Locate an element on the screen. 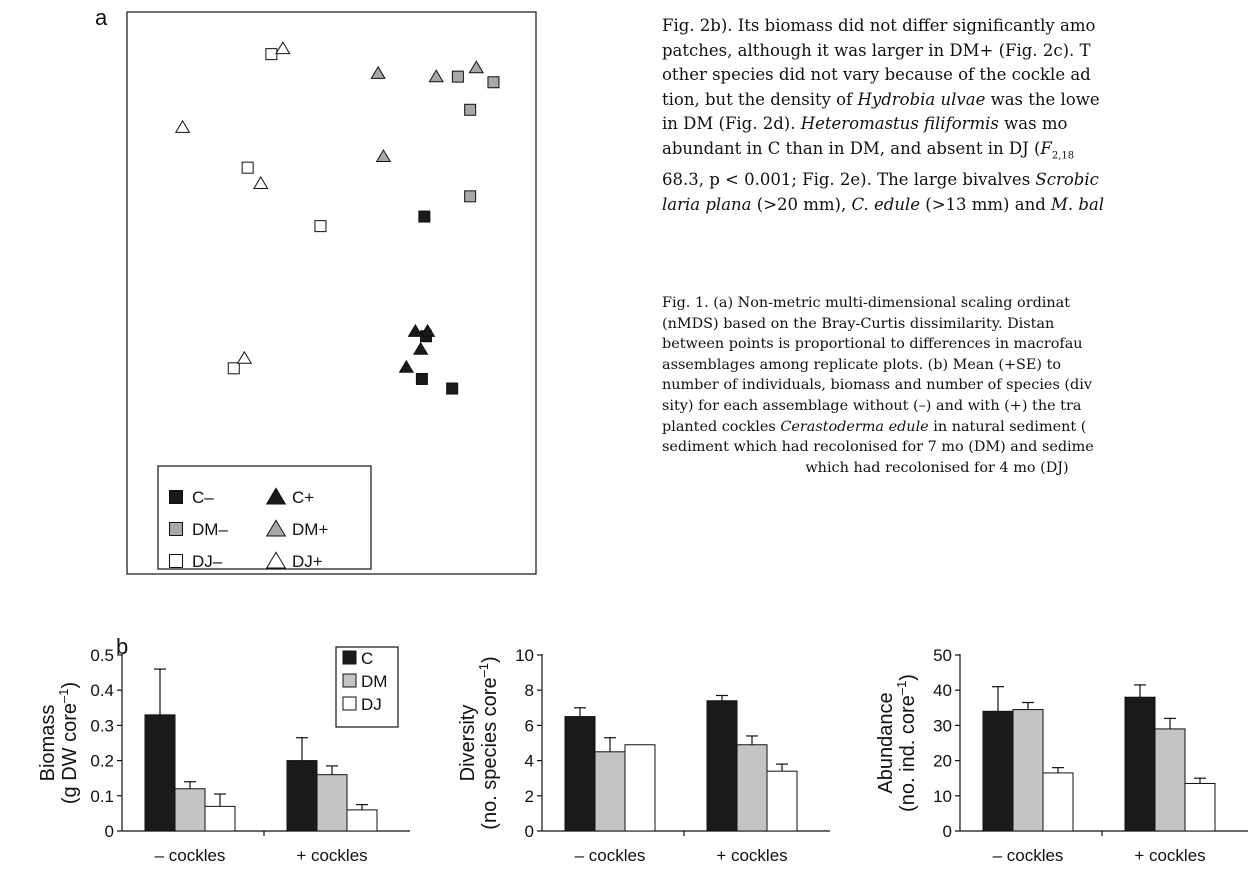  bar-legend: C DM DJ is located at coordinates (367, 687).